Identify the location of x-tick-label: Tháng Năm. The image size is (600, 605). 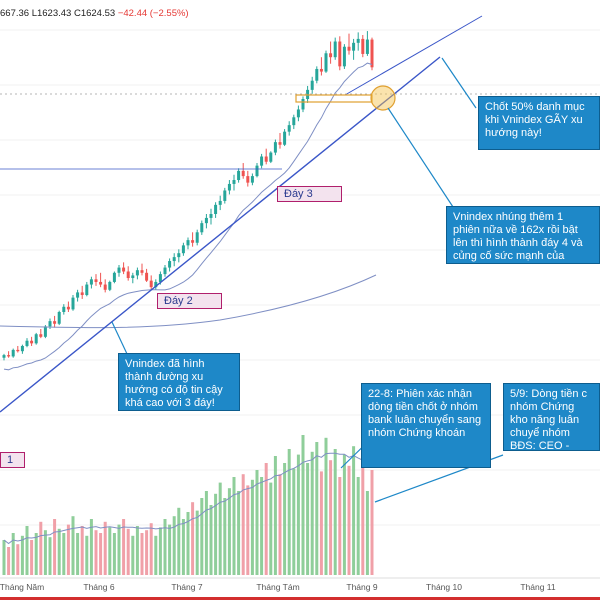
(22, 587).